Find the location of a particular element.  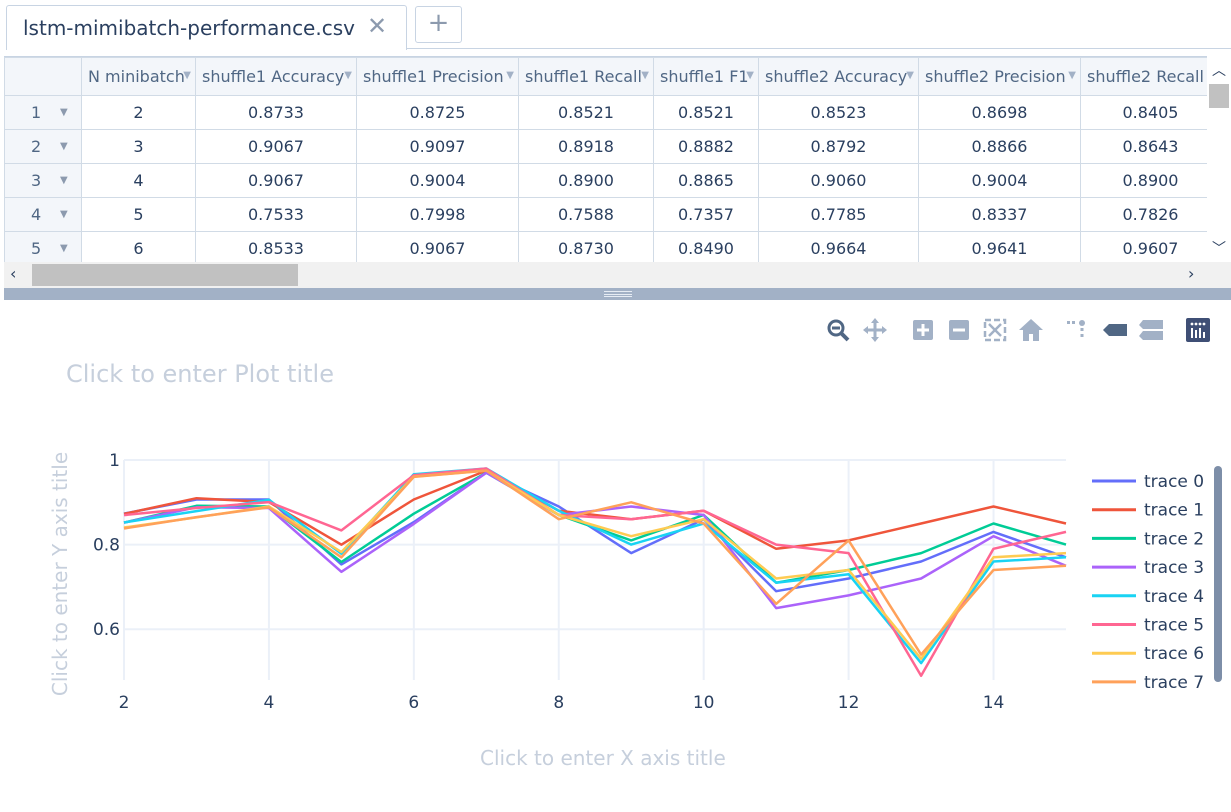

table-cell: 0.9641 is located at coordinates (999, 247).